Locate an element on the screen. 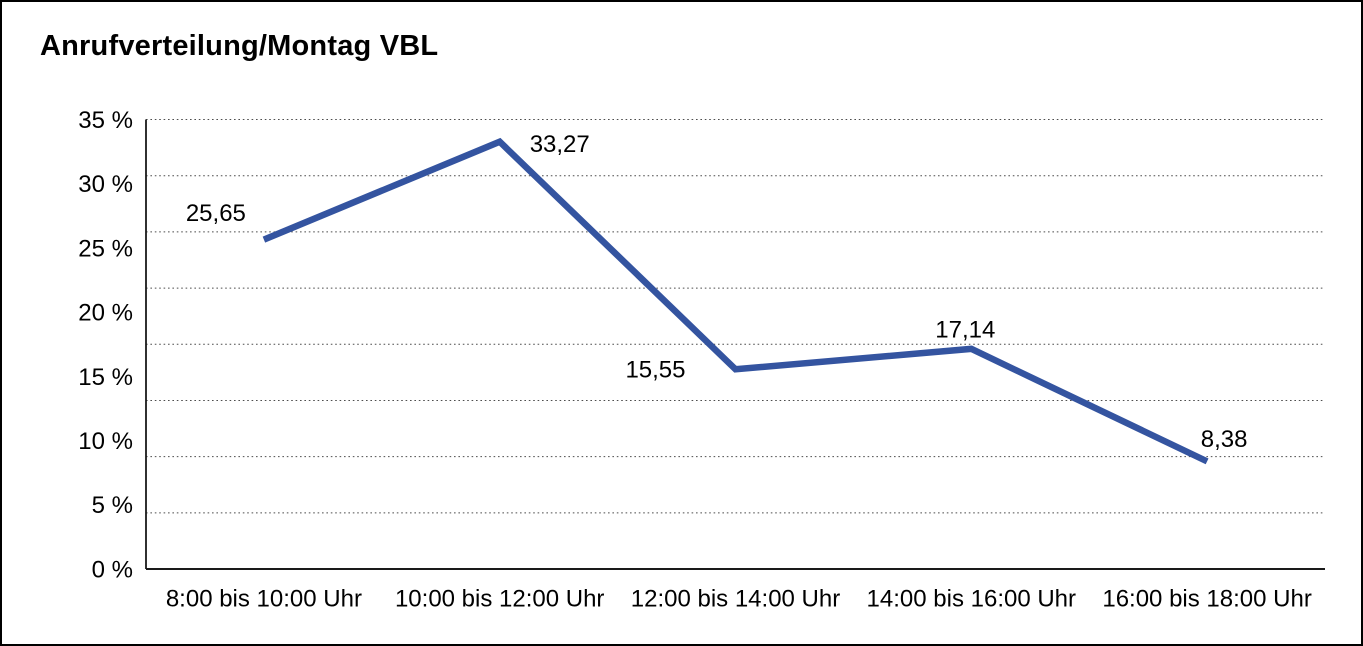 This screenshot has height=646, width=1363. data-label: 15,55 is located at coordinates (655, 370).